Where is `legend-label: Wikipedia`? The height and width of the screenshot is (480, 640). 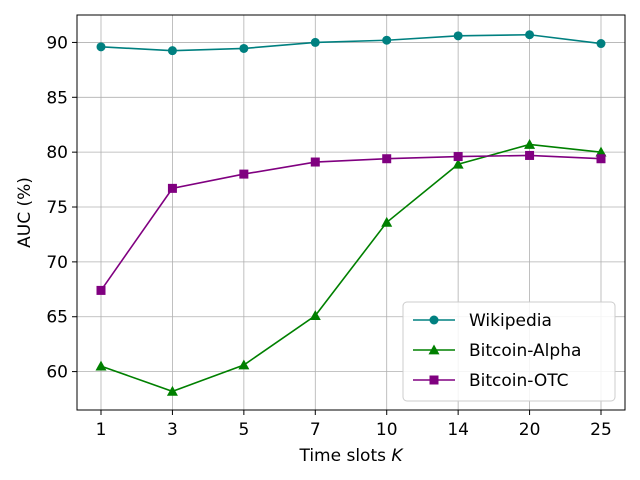
legend-label: Wikipedia is located at coordinates (510, 321).